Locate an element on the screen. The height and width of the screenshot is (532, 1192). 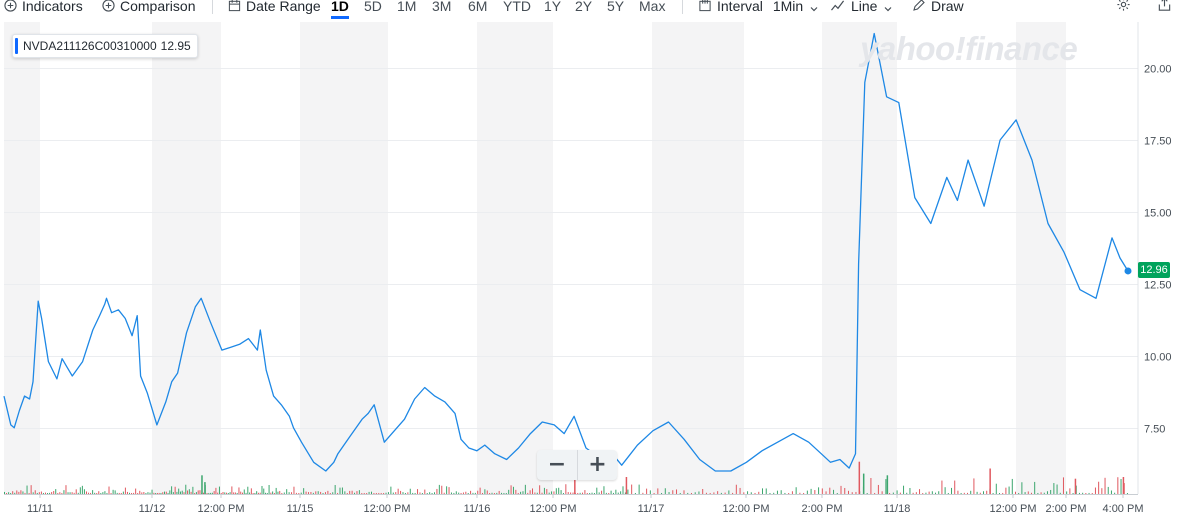
time-band is located at coordinates (186, 258).